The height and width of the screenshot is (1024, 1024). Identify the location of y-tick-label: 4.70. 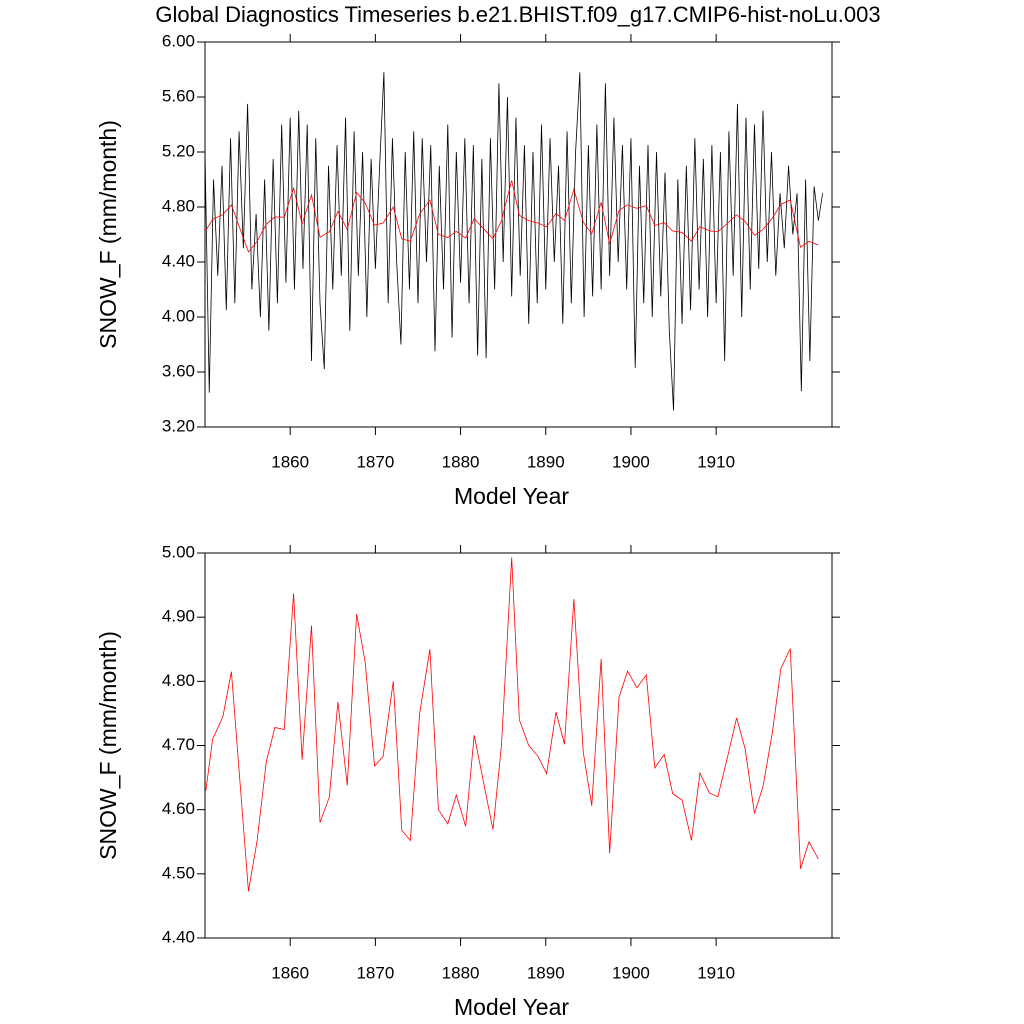
(178, 744).